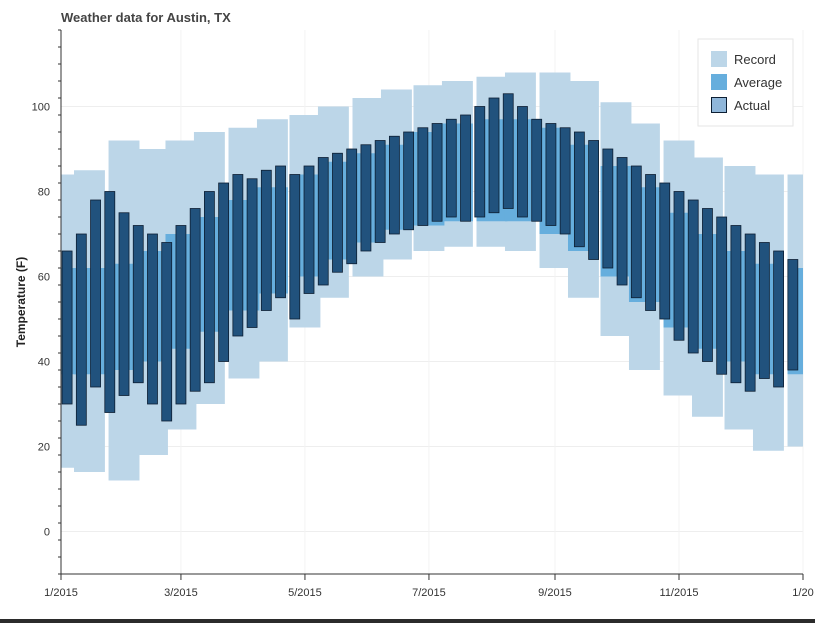  What do you see at coordinates (44, 278) in the screenshot?
I see `y-tick-label: 60` at bounding box center [44, 278].